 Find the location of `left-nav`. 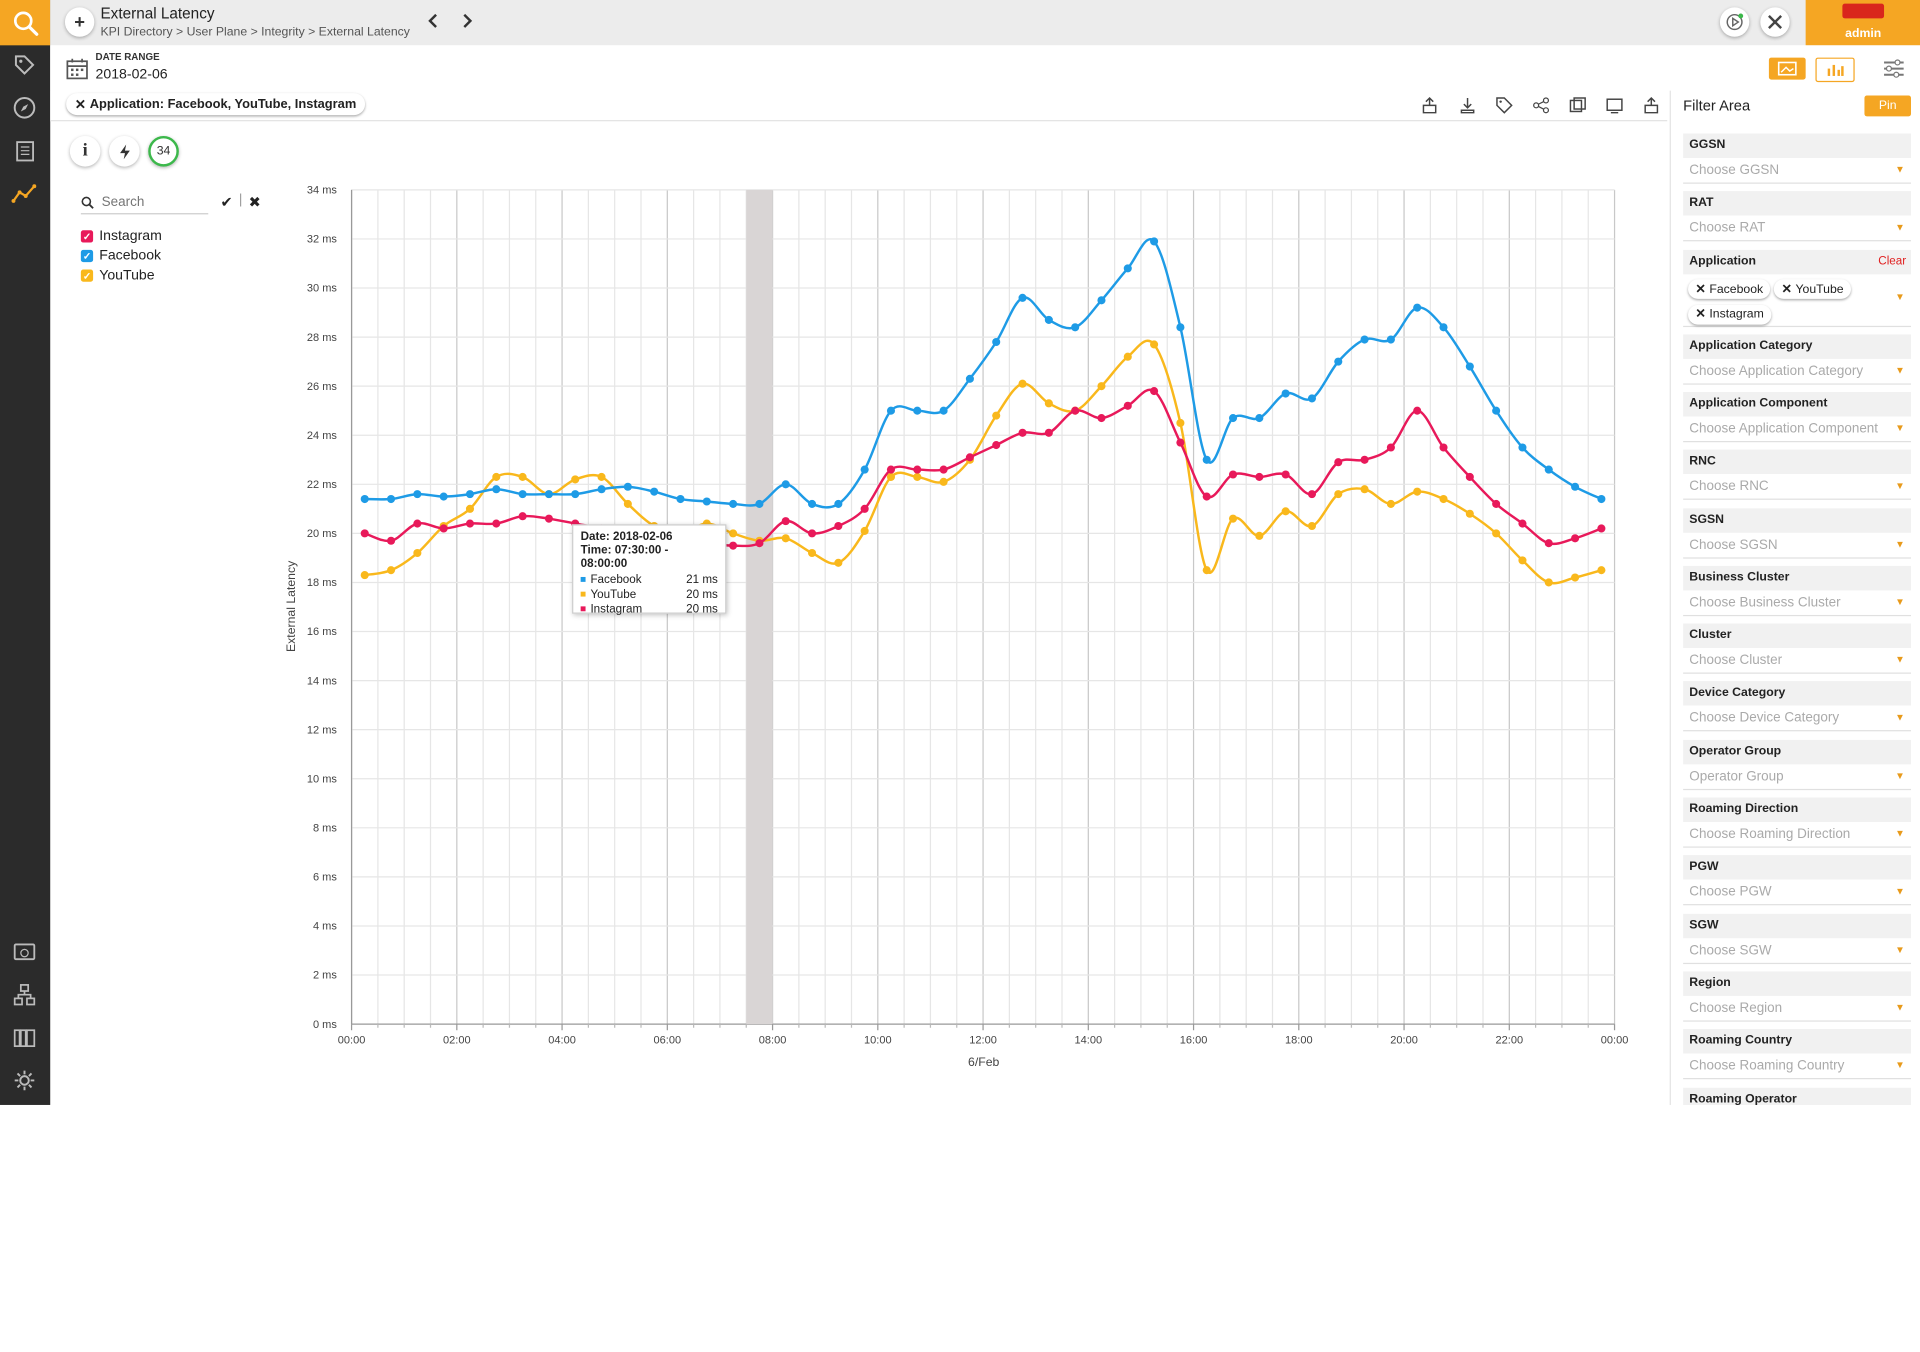

left-nav is located at coordinates (25, 552).